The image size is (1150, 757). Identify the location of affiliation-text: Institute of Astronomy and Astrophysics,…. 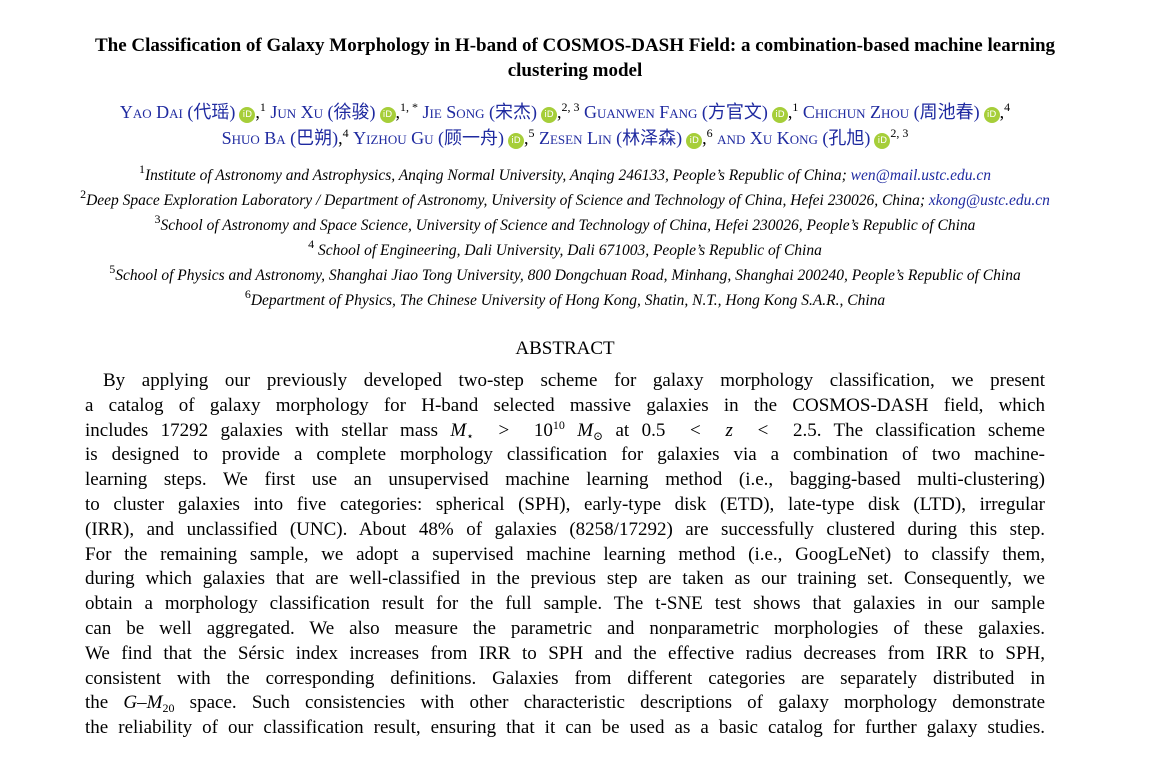
(497, 175).